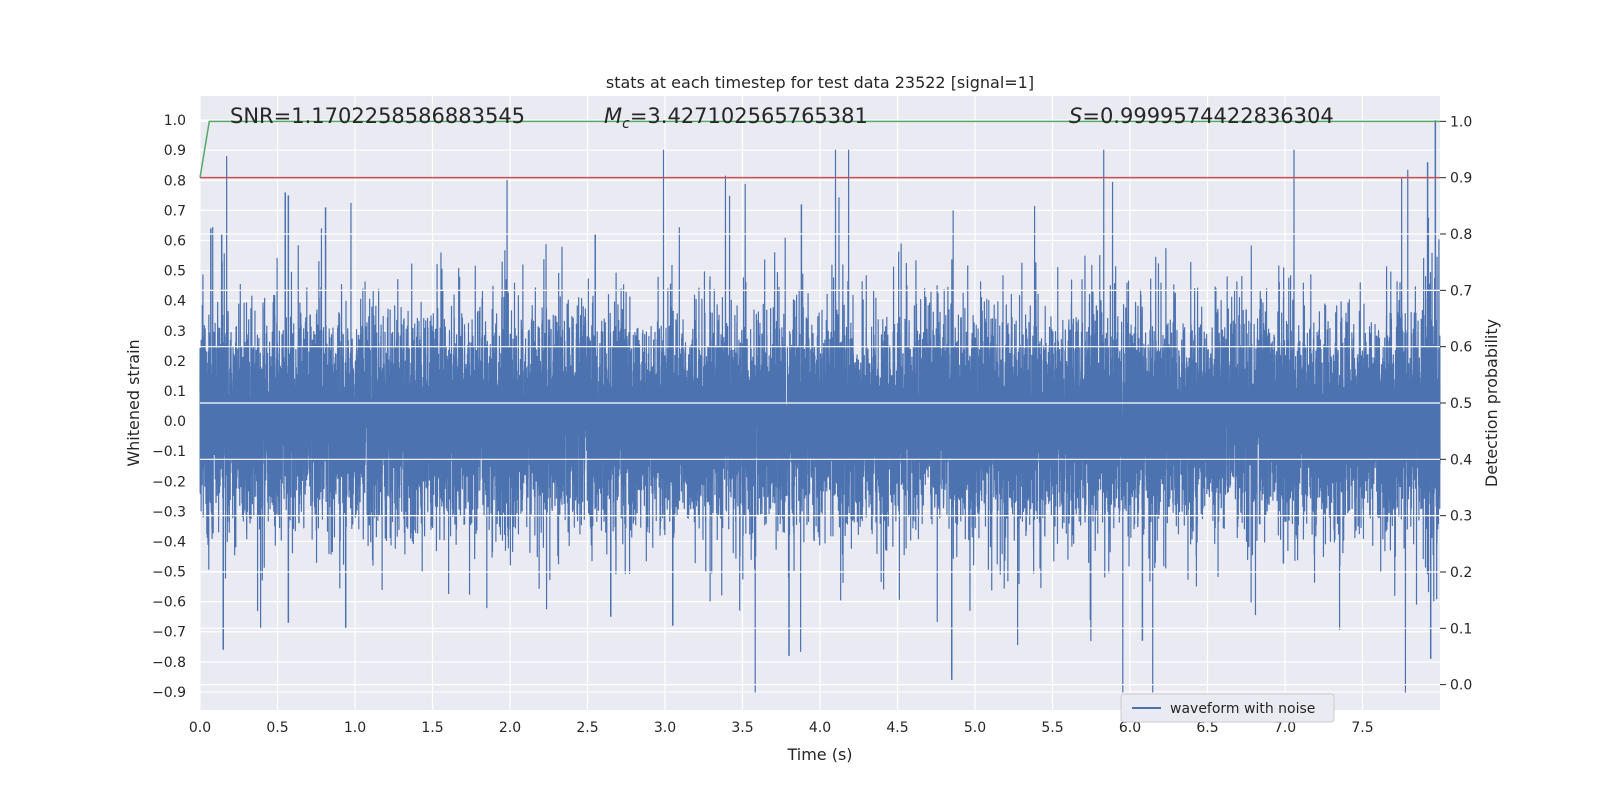  Describe the element at coordinates (377, 116) in the screenshot. I see `snr-annotation: SNR=1.1702258586883545` at that location.